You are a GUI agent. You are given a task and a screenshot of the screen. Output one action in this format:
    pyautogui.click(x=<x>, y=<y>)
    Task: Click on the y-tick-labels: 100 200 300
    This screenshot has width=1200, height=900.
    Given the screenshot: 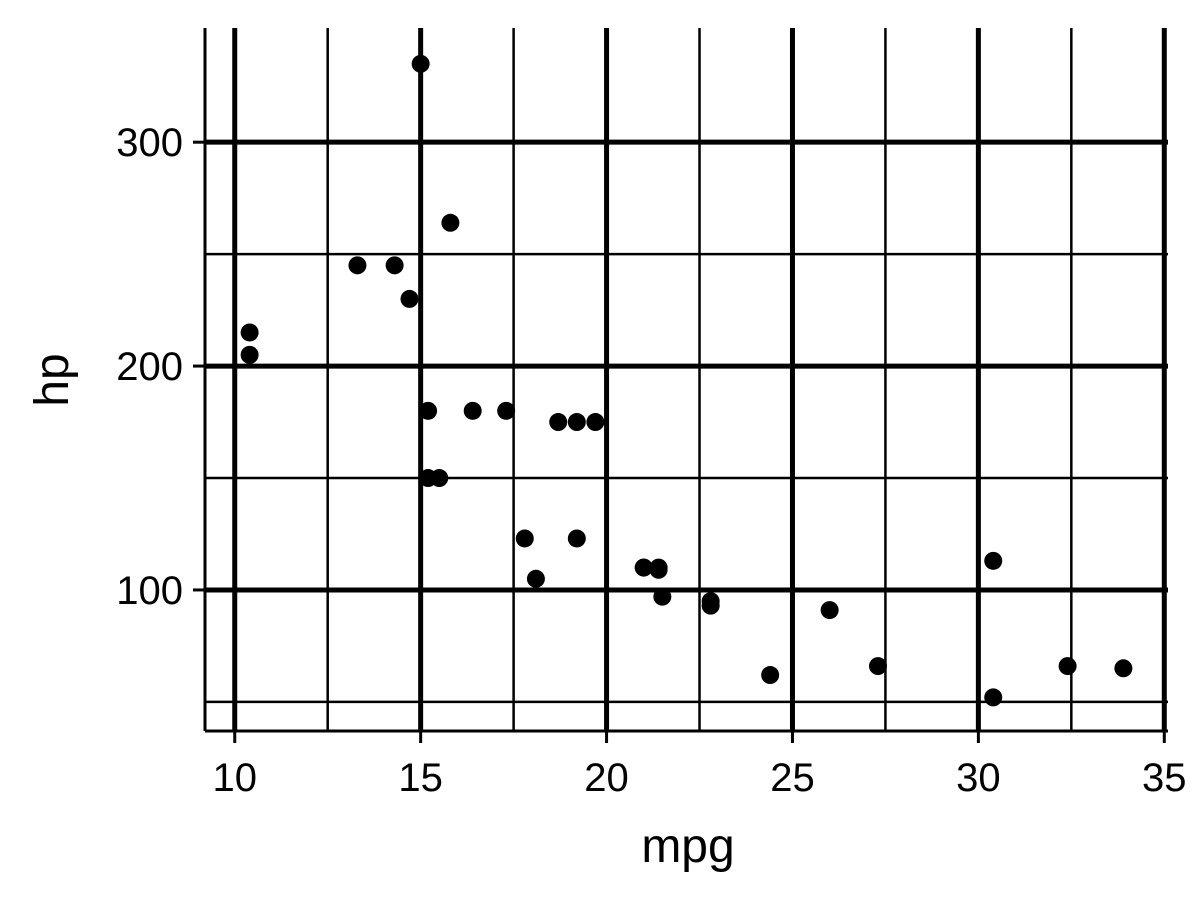 What is the action you would take?
    pyautogui.click(x=149, y=367)
    